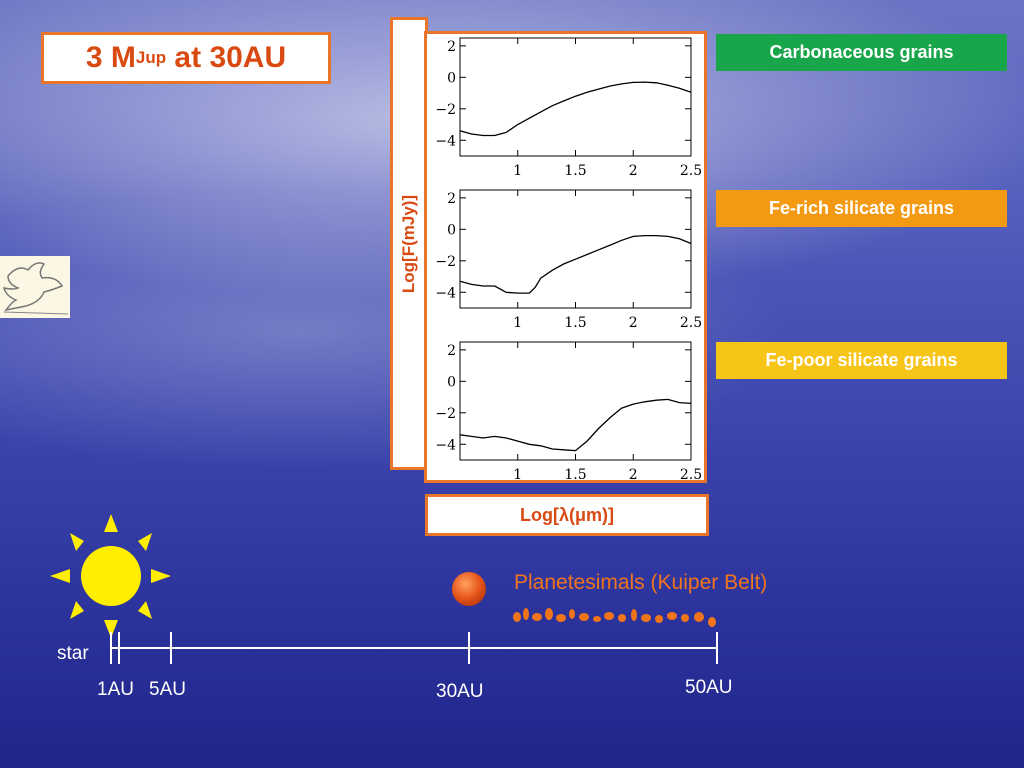  Describe the element at coordinates (460, 691) in the screenshot. I see `label-30au: 30AU` at that location.